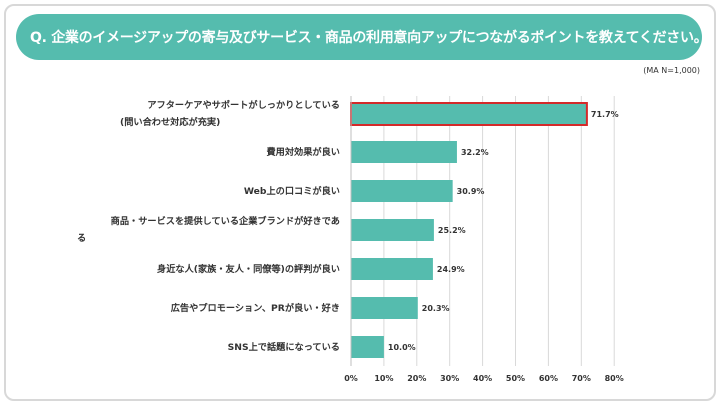 The height and width of the screenshot is (405, 720). What do you see at coordinates (248, 269) in the screenshot?
I see `category-label: 身近な人(家族・友人・同僚等)の評判が良い` at bounding box center [248, 269].